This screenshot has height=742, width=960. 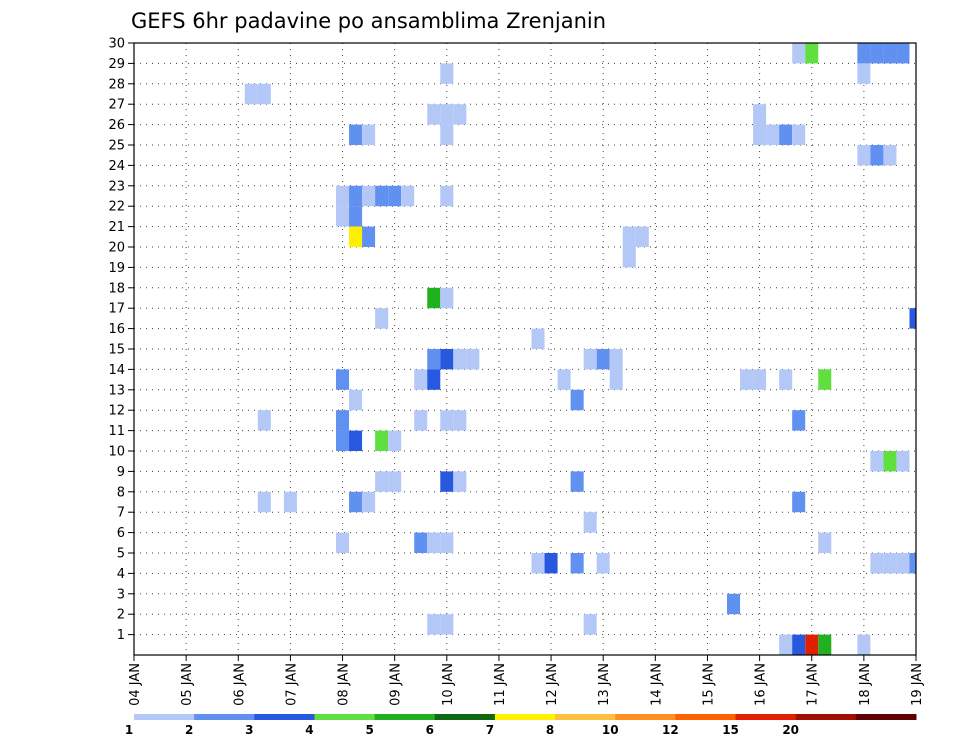 What do you see at coordinates (116, 227) in the screenshot?
I see `y-tick-label: 21` at bounding box center [116, 227].